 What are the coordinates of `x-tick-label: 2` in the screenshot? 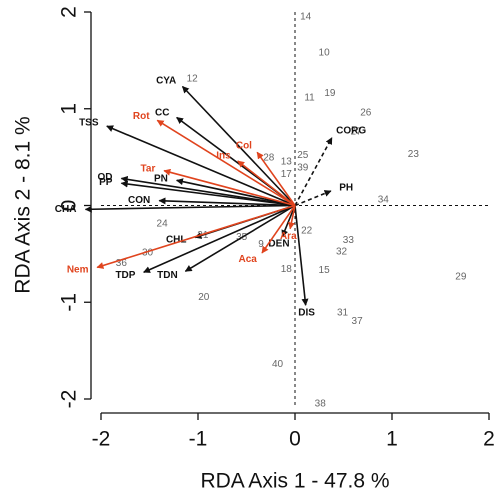 It's located at (489, 439).